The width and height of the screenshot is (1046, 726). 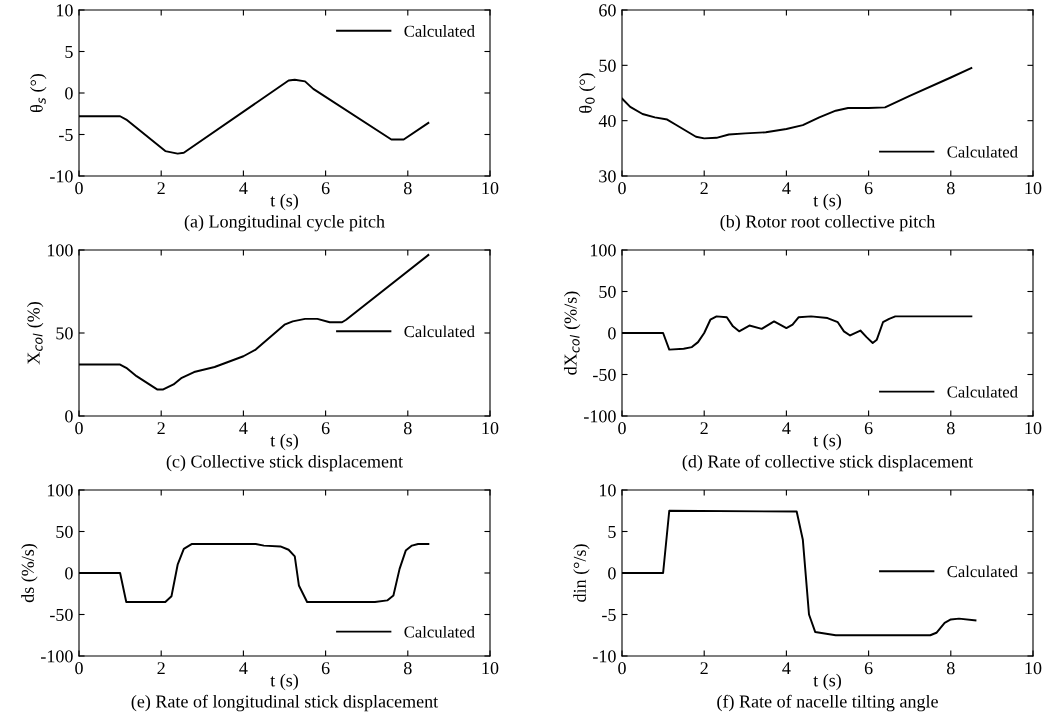 What do you see at coordinates (587, 93) in the screenshot?
I see `y-axis-title: θ$_{0}$ (°)` at bounding box center [587, 93].